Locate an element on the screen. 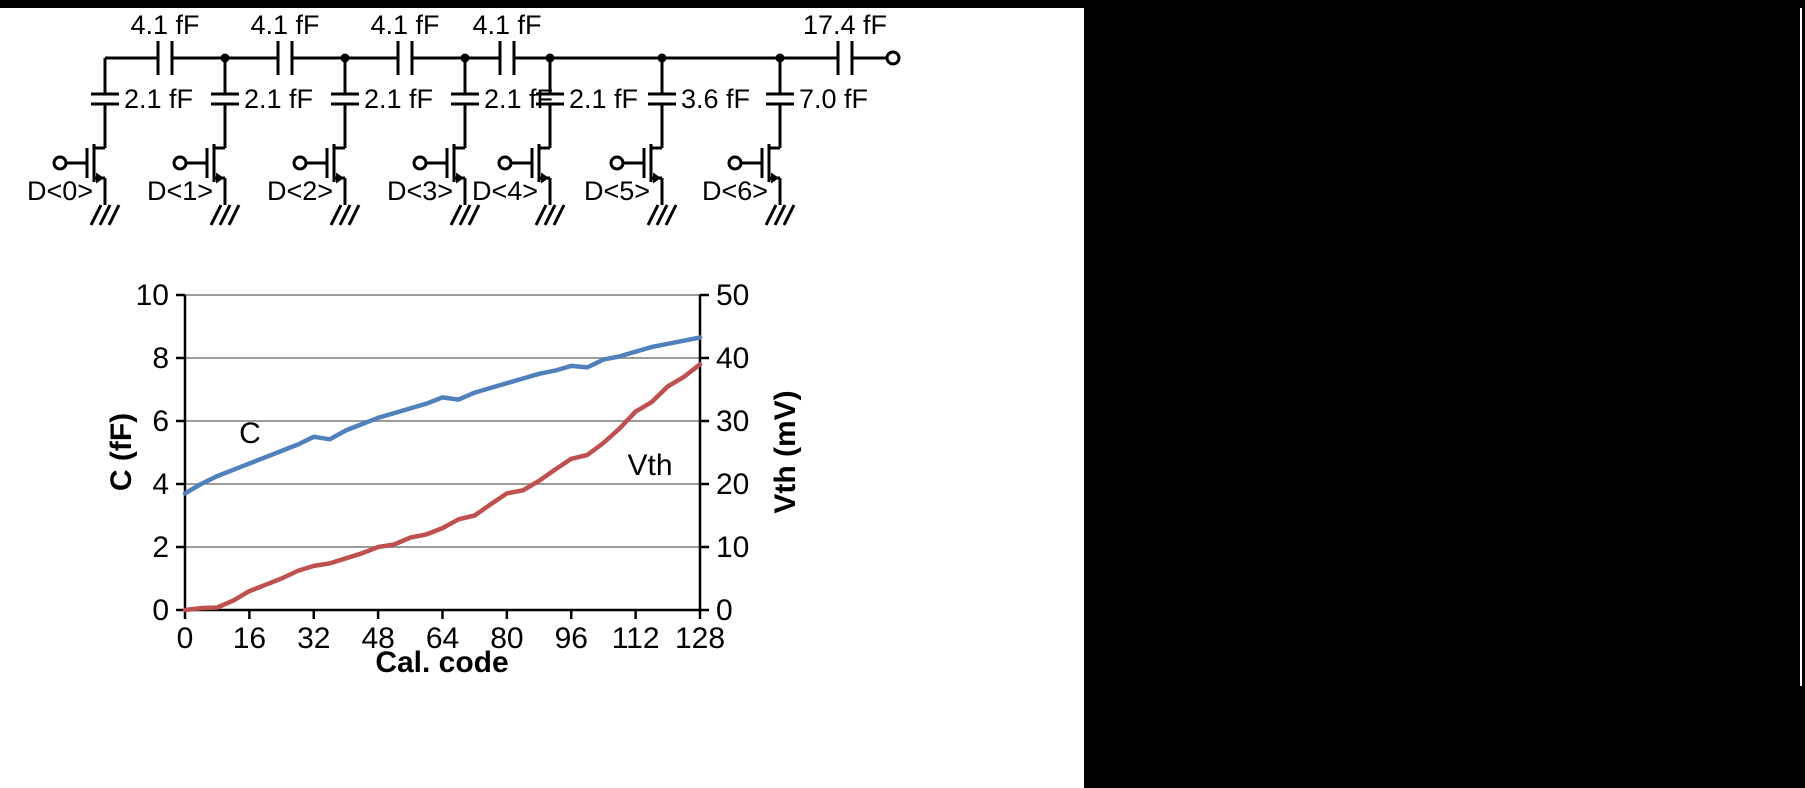 This screenshot has width=1805, height=788. x-tick-label: 64 is located at coordinates (442, 638).